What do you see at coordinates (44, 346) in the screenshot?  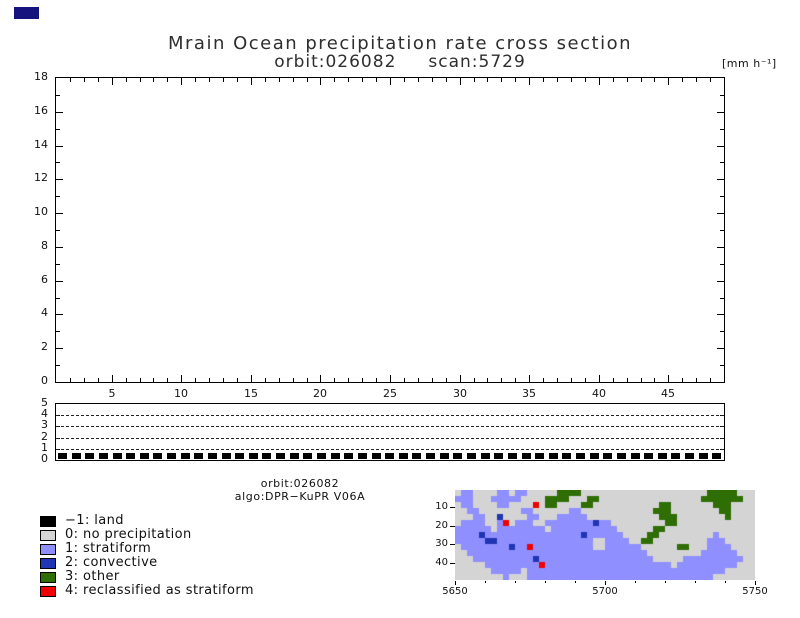 I see `y-axis-label: 2` at bounding box center [44, 346].